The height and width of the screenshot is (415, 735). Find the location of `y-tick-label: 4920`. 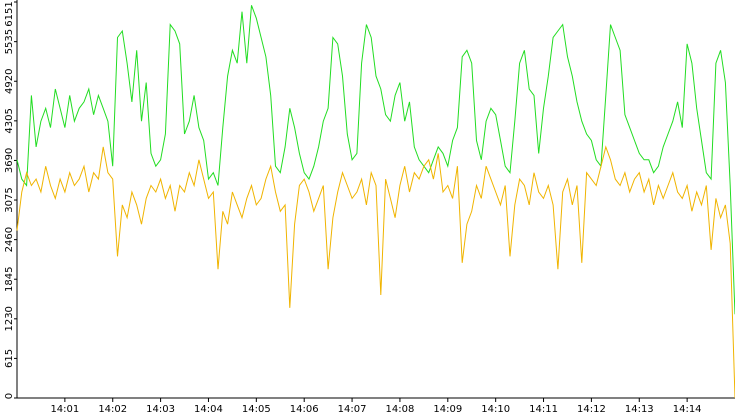

y-tick-label: 4920 is located at coordinates (9, 81).